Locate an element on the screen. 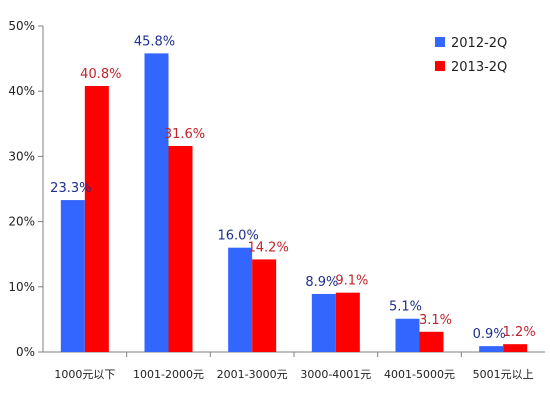  x-tick-label: 2001-3000元 is located at coordinates (252, 374).